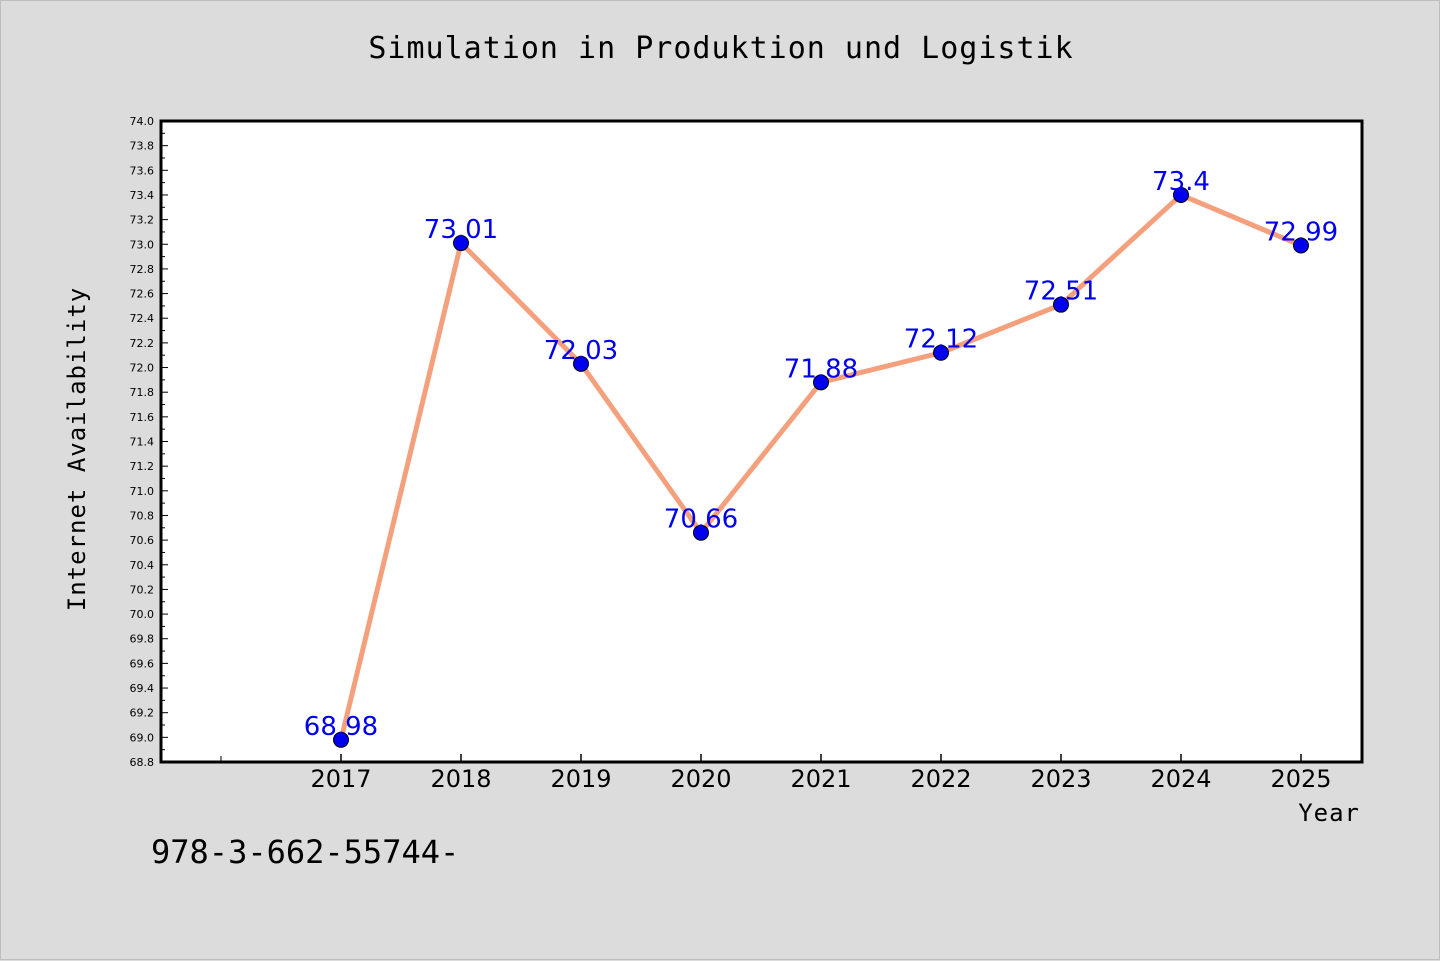 The image size is (1440, 961). I want to click on y-tick-label: 69.6, so click(142, 663).